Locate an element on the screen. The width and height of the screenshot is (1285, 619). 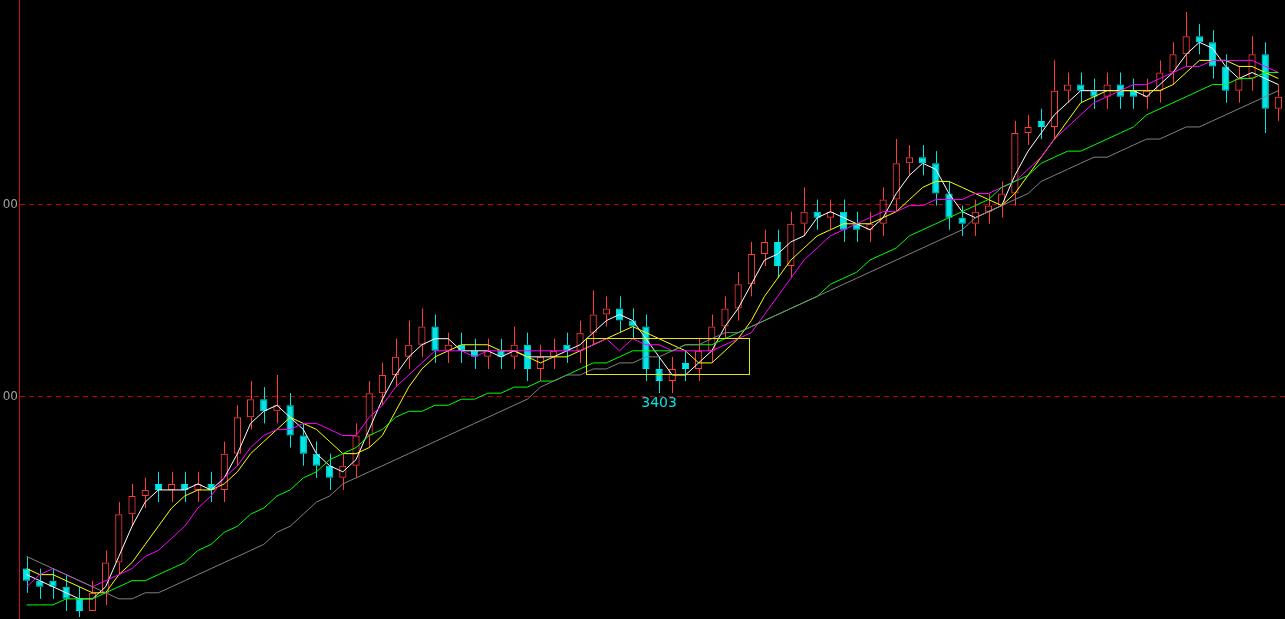
annotation: 3403 is located at coordinates (659, 401).